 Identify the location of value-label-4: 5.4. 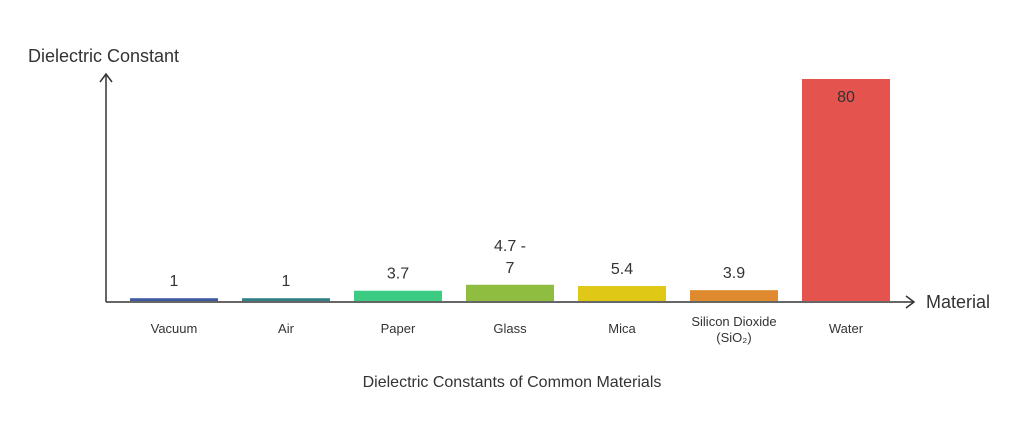
(622, 269).